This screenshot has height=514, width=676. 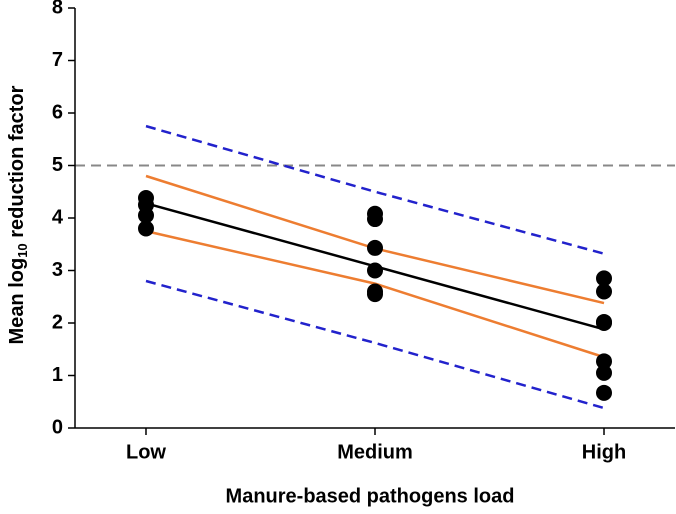 What do you see at coordinates (57, 375) in the screenshot?
I see `y-tick-label: 1` at bounding box center [57, 375].